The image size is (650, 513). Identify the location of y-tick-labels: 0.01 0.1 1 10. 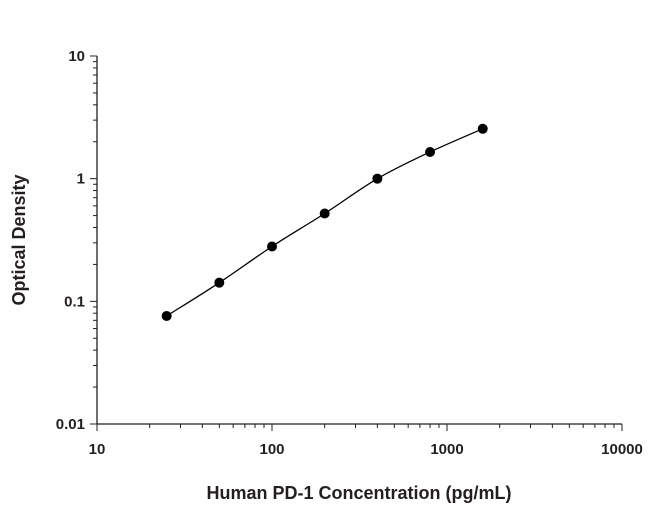
(70, 240).